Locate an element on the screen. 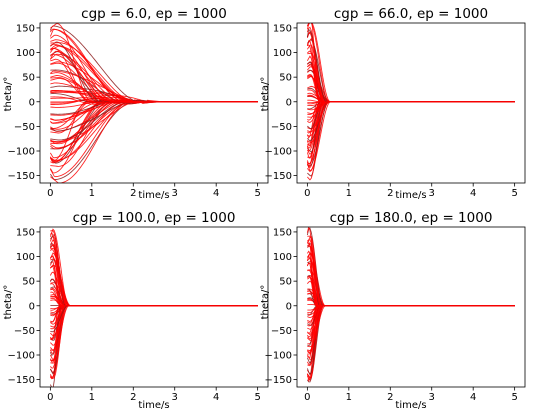  subplot-1-ytick-label: 0 is located at coordinates (32, 102).